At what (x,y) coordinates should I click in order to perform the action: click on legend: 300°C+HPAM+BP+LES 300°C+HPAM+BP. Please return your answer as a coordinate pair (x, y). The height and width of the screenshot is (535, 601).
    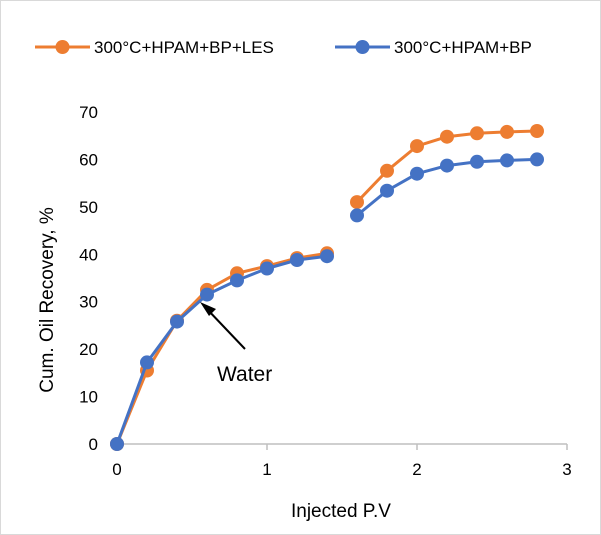
    Looking at the image, I should click on (283, 47).